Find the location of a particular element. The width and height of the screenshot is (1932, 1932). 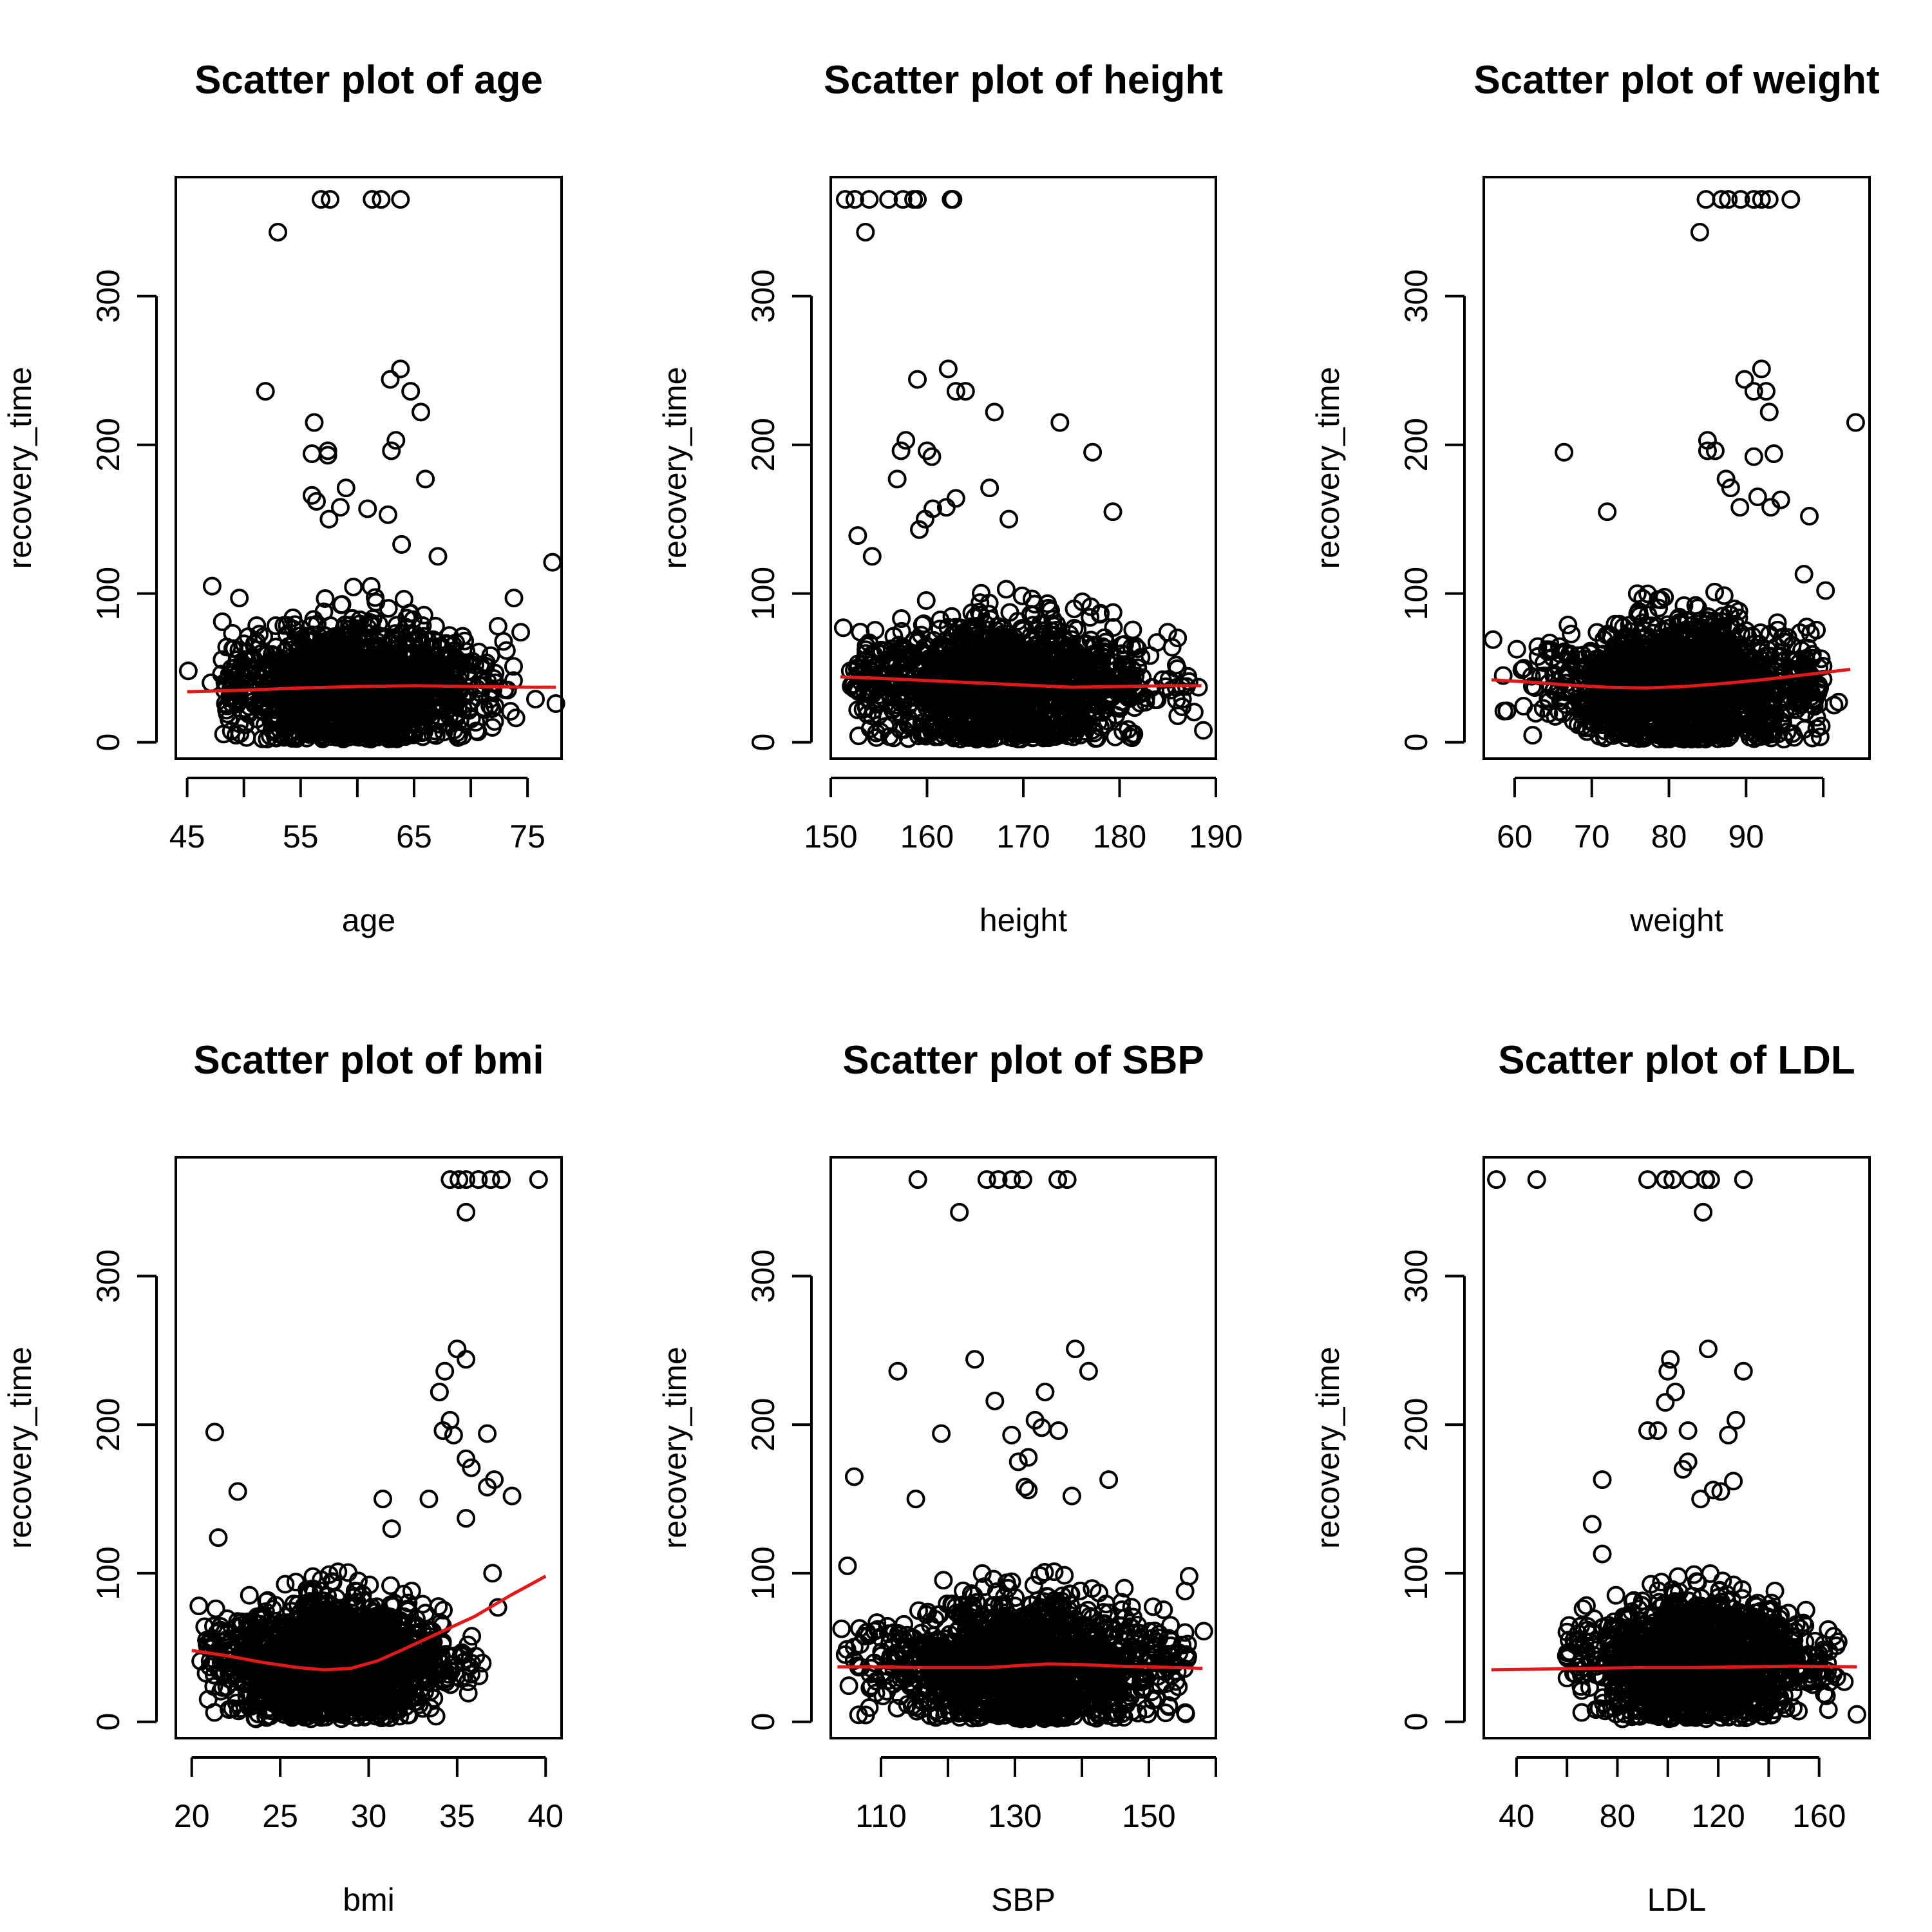

x-tick-label: 90 is located at coordinates (1746, 837).